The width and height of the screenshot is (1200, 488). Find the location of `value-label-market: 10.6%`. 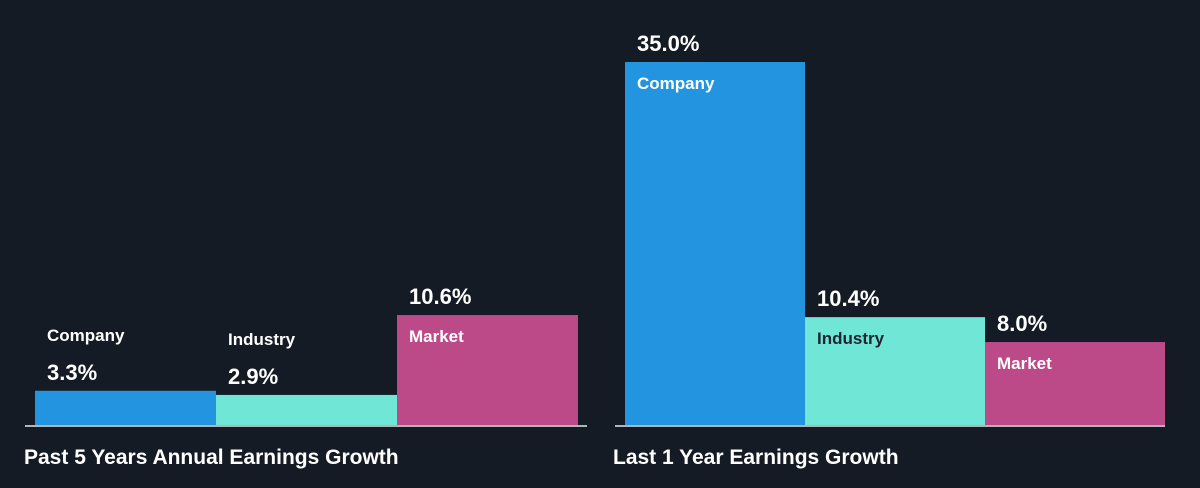

value-label-market: 10.6% is located at coordinates (440, 296).